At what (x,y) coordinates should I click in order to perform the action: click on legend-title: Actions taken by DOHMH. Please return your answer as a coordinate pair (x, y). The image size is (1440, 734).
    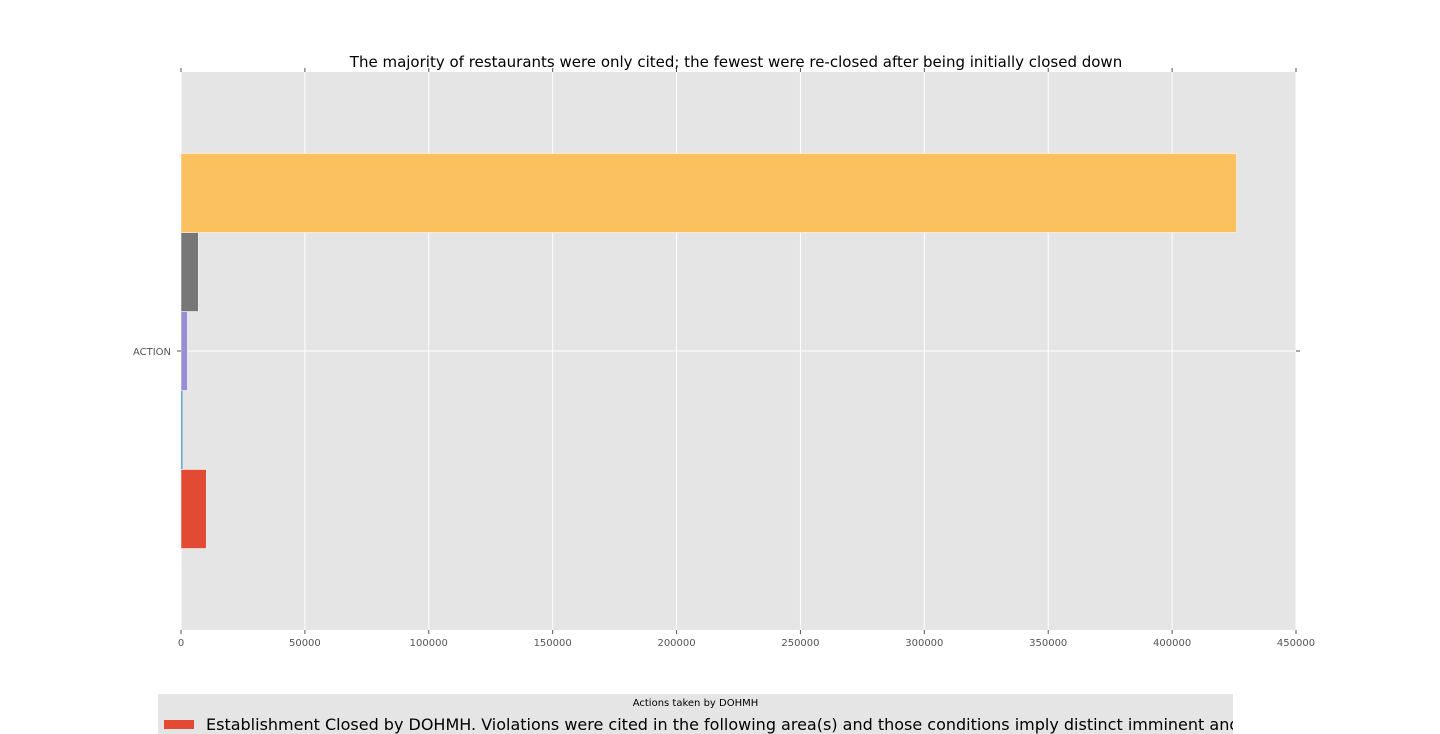
    Looking at the image, I should click on (695, 703).